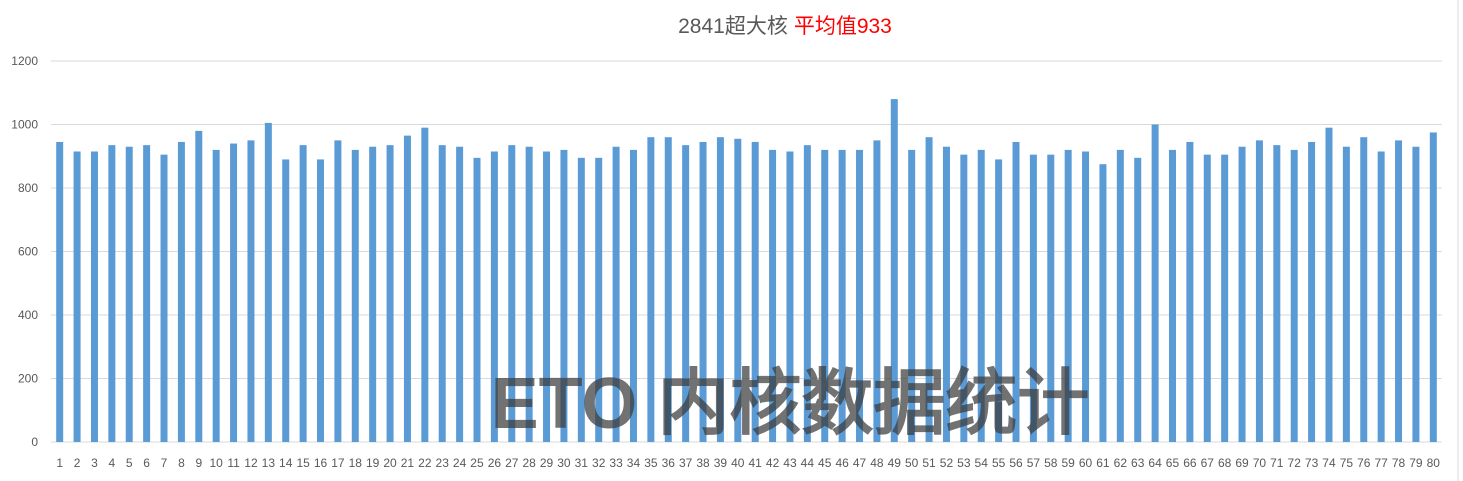  Describe the element at coordinates (24, 125) in the screenshot. I see `y-tick-label: 1000` at that location.